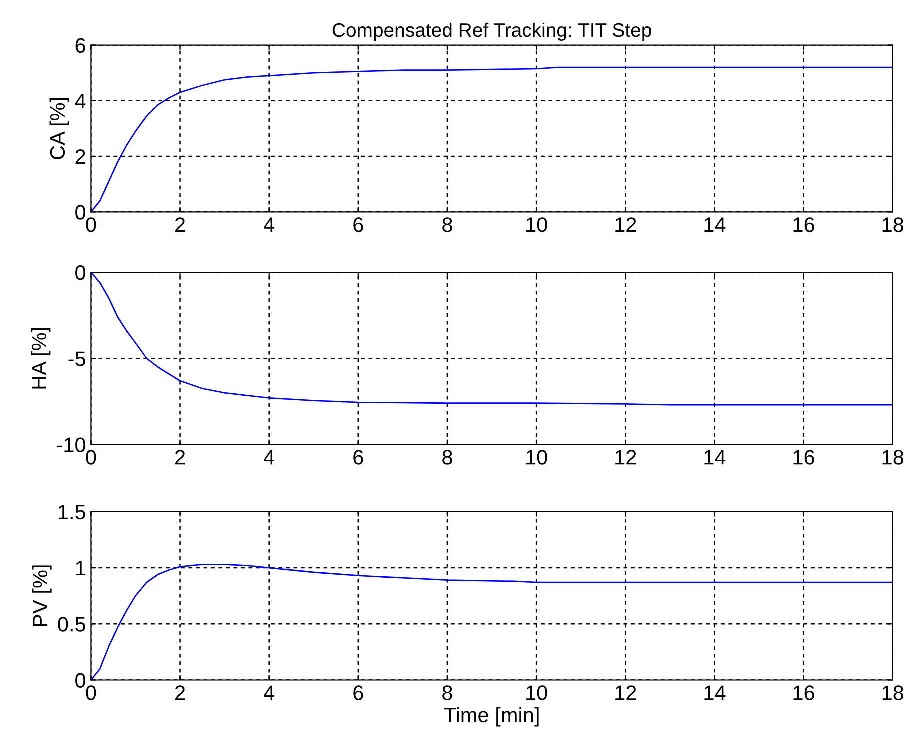  Describe the element at coordinates (77, 359) in the screenshot. I see `y-tick-label: -5` at that location.